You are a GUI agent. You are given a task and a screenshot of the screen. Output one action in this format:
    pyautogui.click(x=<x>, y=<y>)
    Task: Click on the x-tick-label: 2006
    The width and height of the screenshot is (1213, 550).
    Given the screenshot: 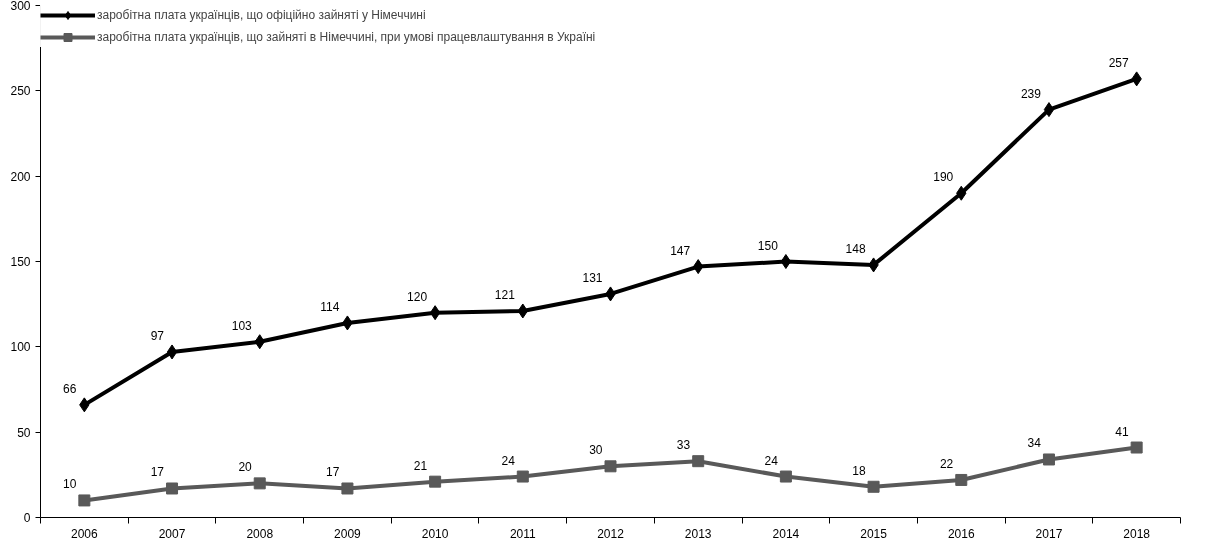 What is the action you would take?
    pyautogui.click(x=85, y=533)
    